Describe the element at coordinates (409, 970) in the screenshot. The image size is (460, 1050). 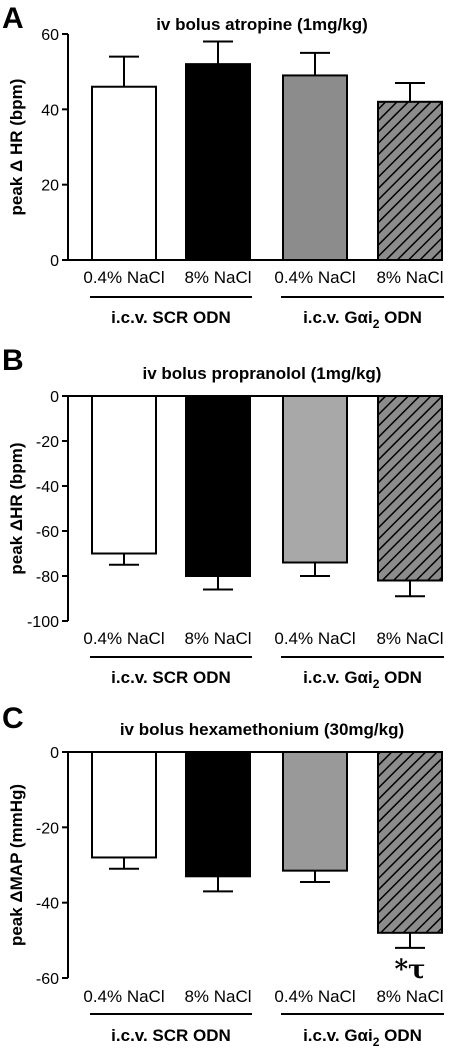
I see `significance-annotation: *τ` at that location.